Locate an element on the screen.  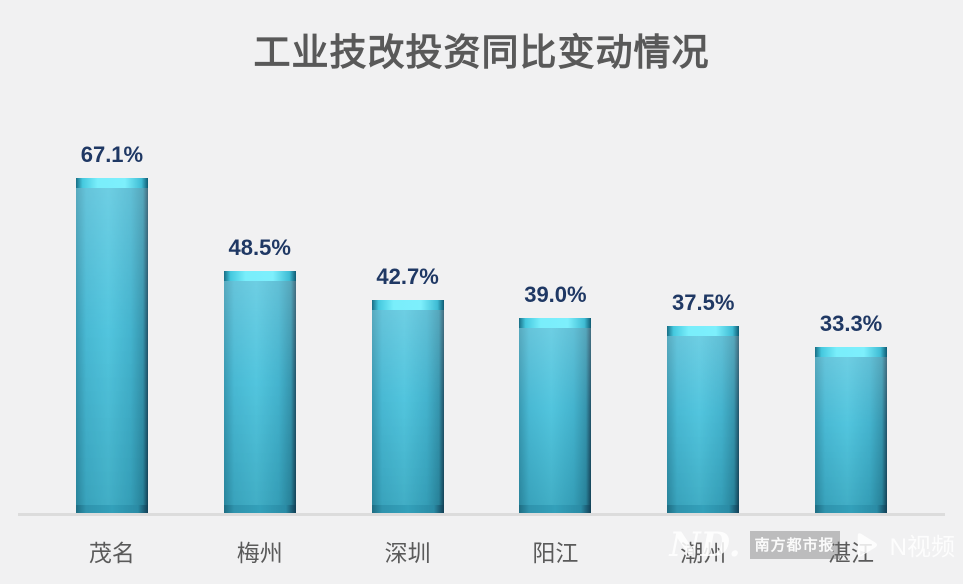
category-label: 茂名 is located at coordinates (111, 553).